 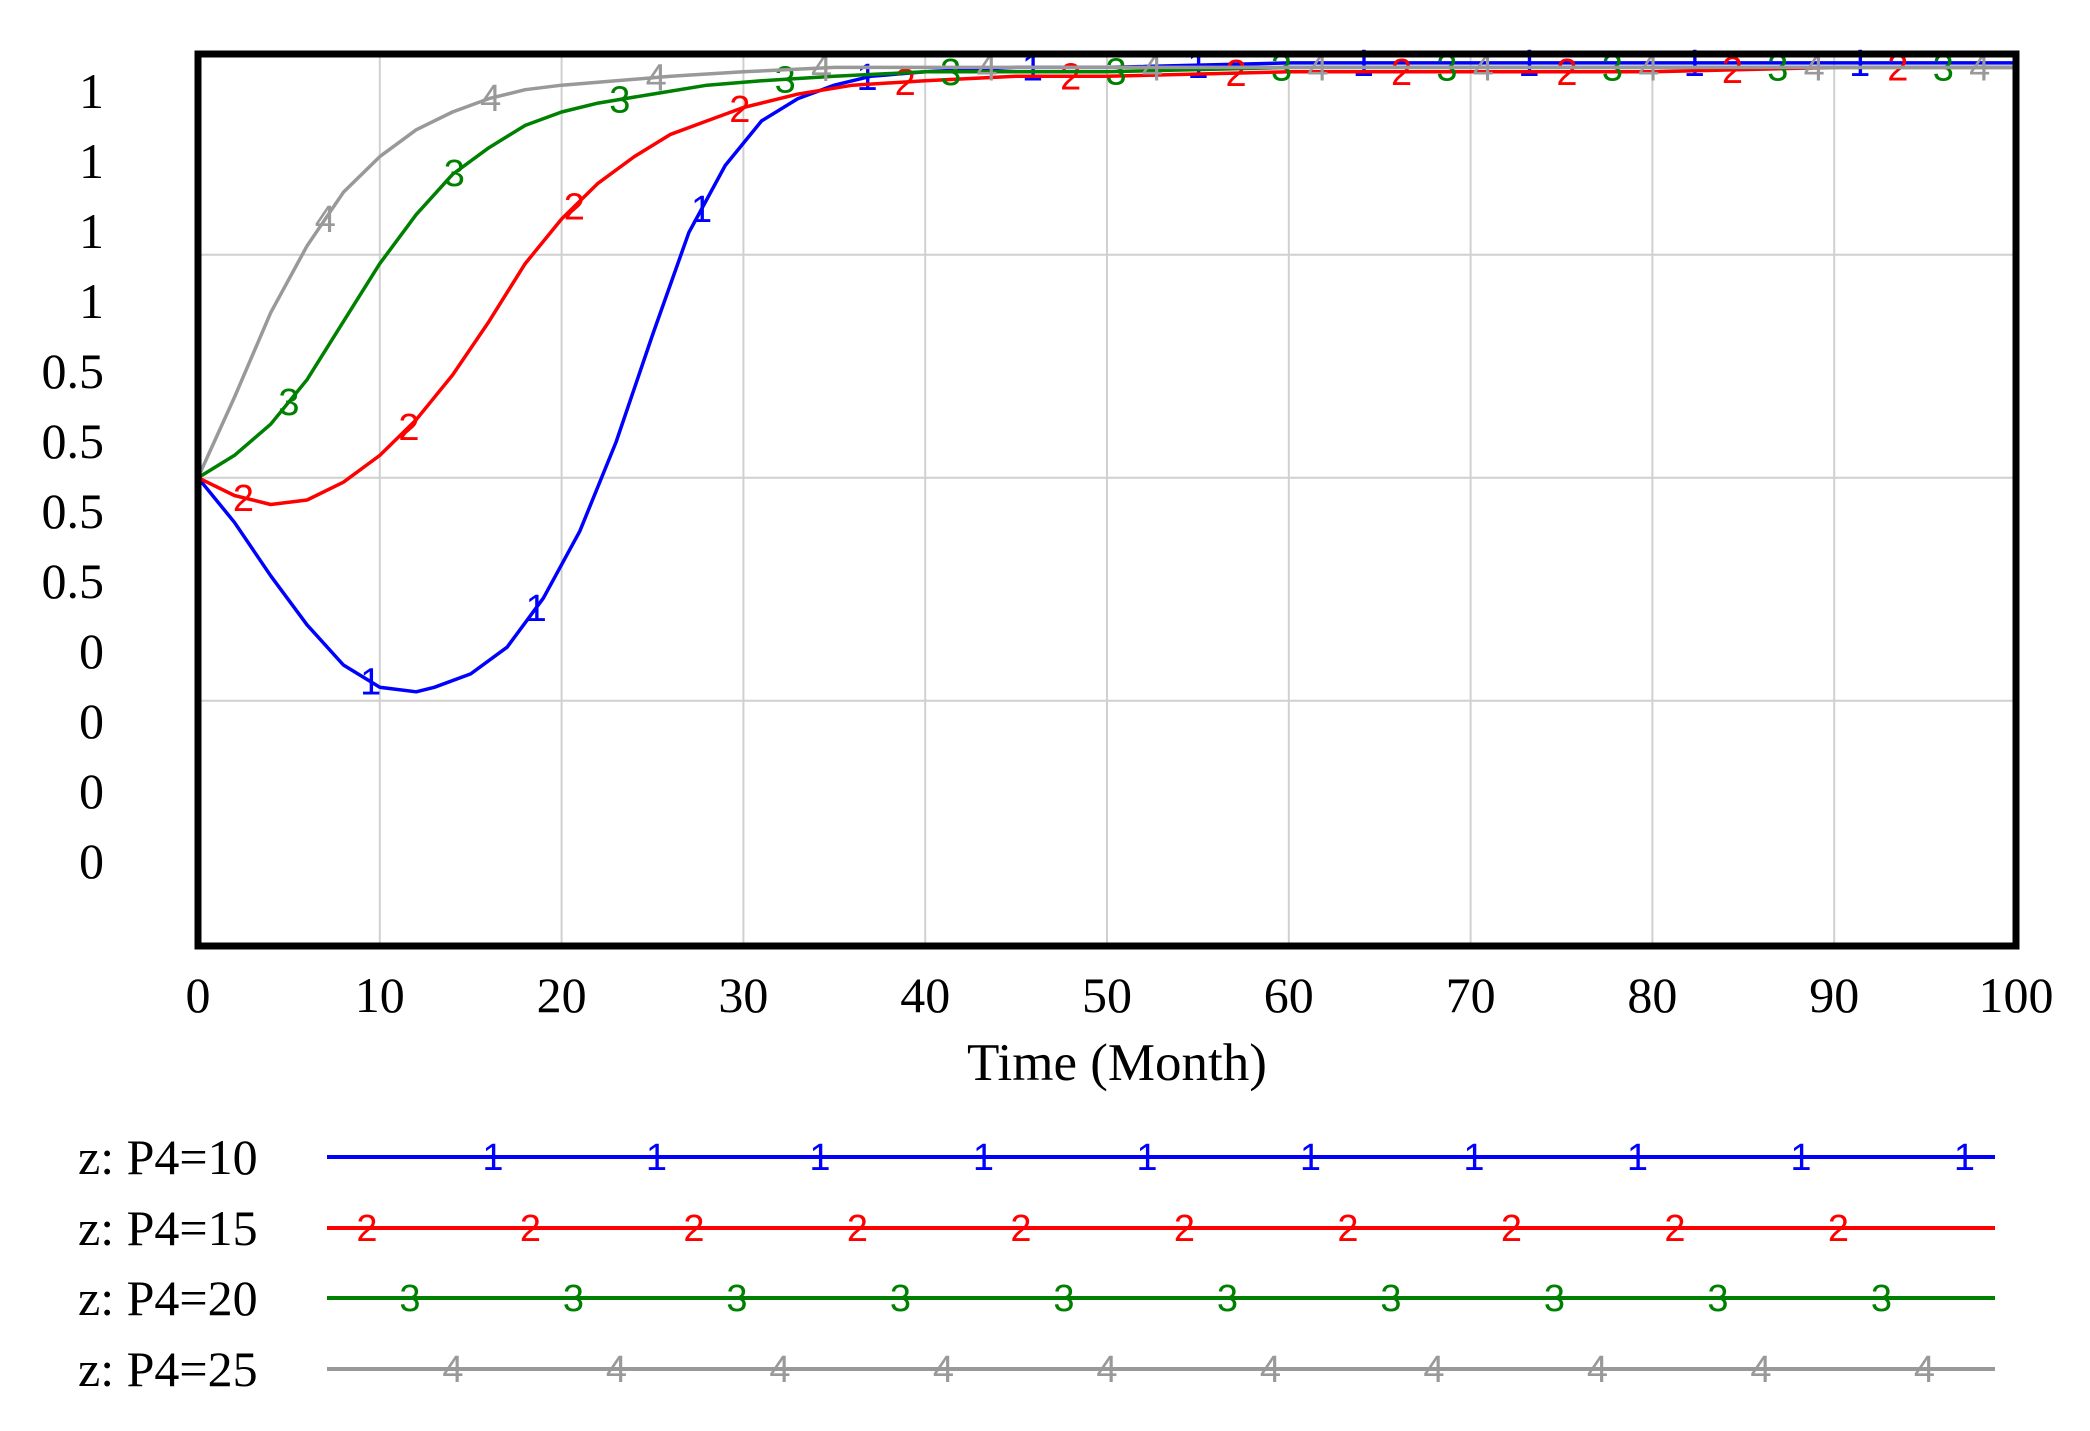 I want to click on x-tick-label: 40, so click(x=925, y=995).